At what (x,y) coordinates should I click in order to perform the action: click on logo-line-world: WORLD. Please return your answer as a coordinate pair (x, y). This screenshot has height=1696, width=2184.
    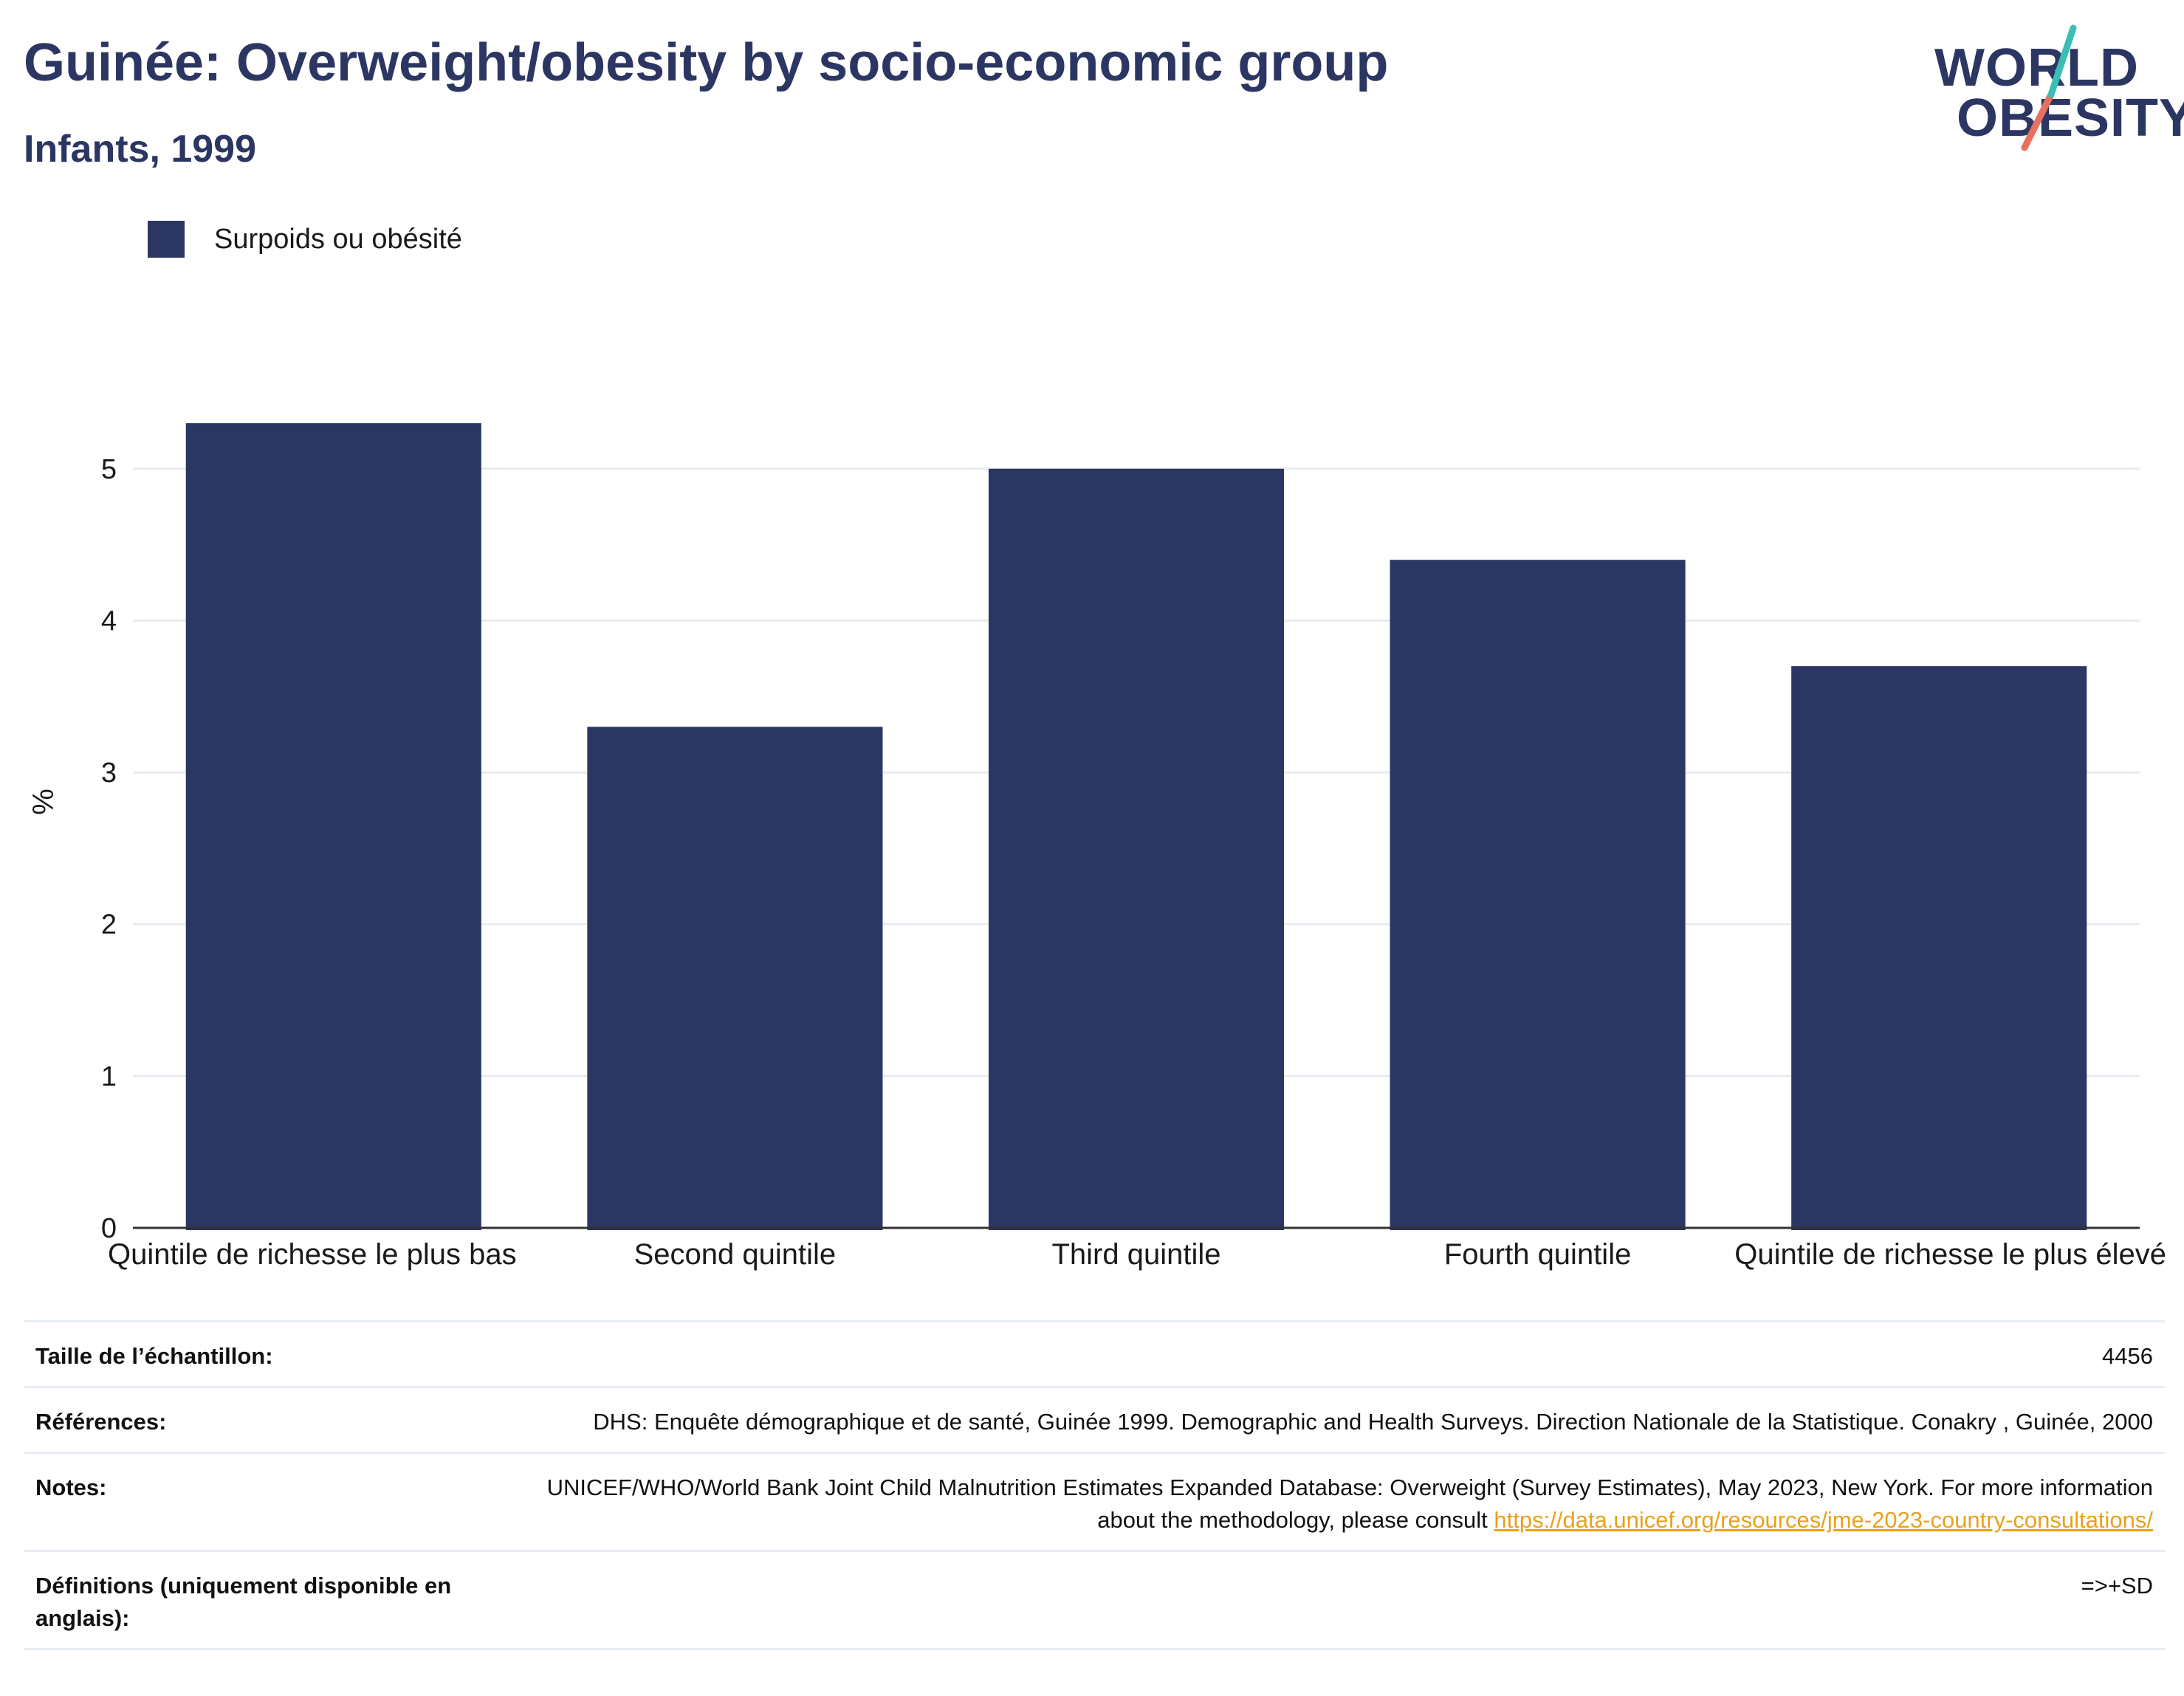
    Looking at the image, I should click on (2037, 67).